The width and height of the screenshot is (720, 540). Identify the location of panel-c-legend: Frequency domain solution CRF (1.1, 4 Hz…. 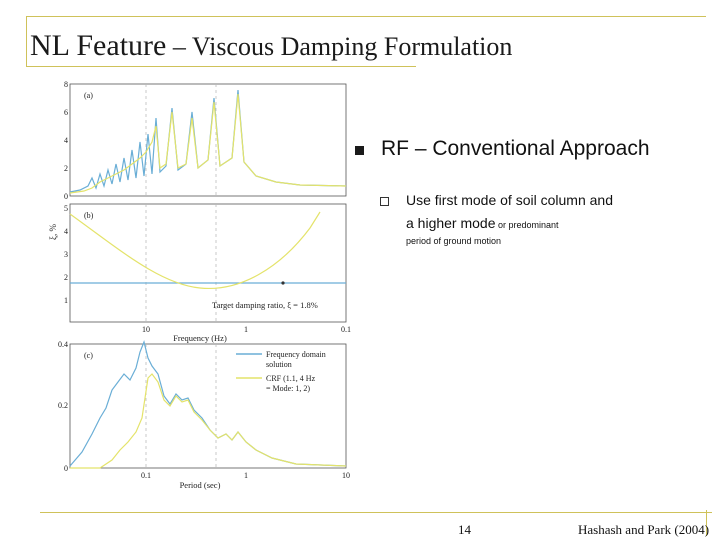
(281, 371).